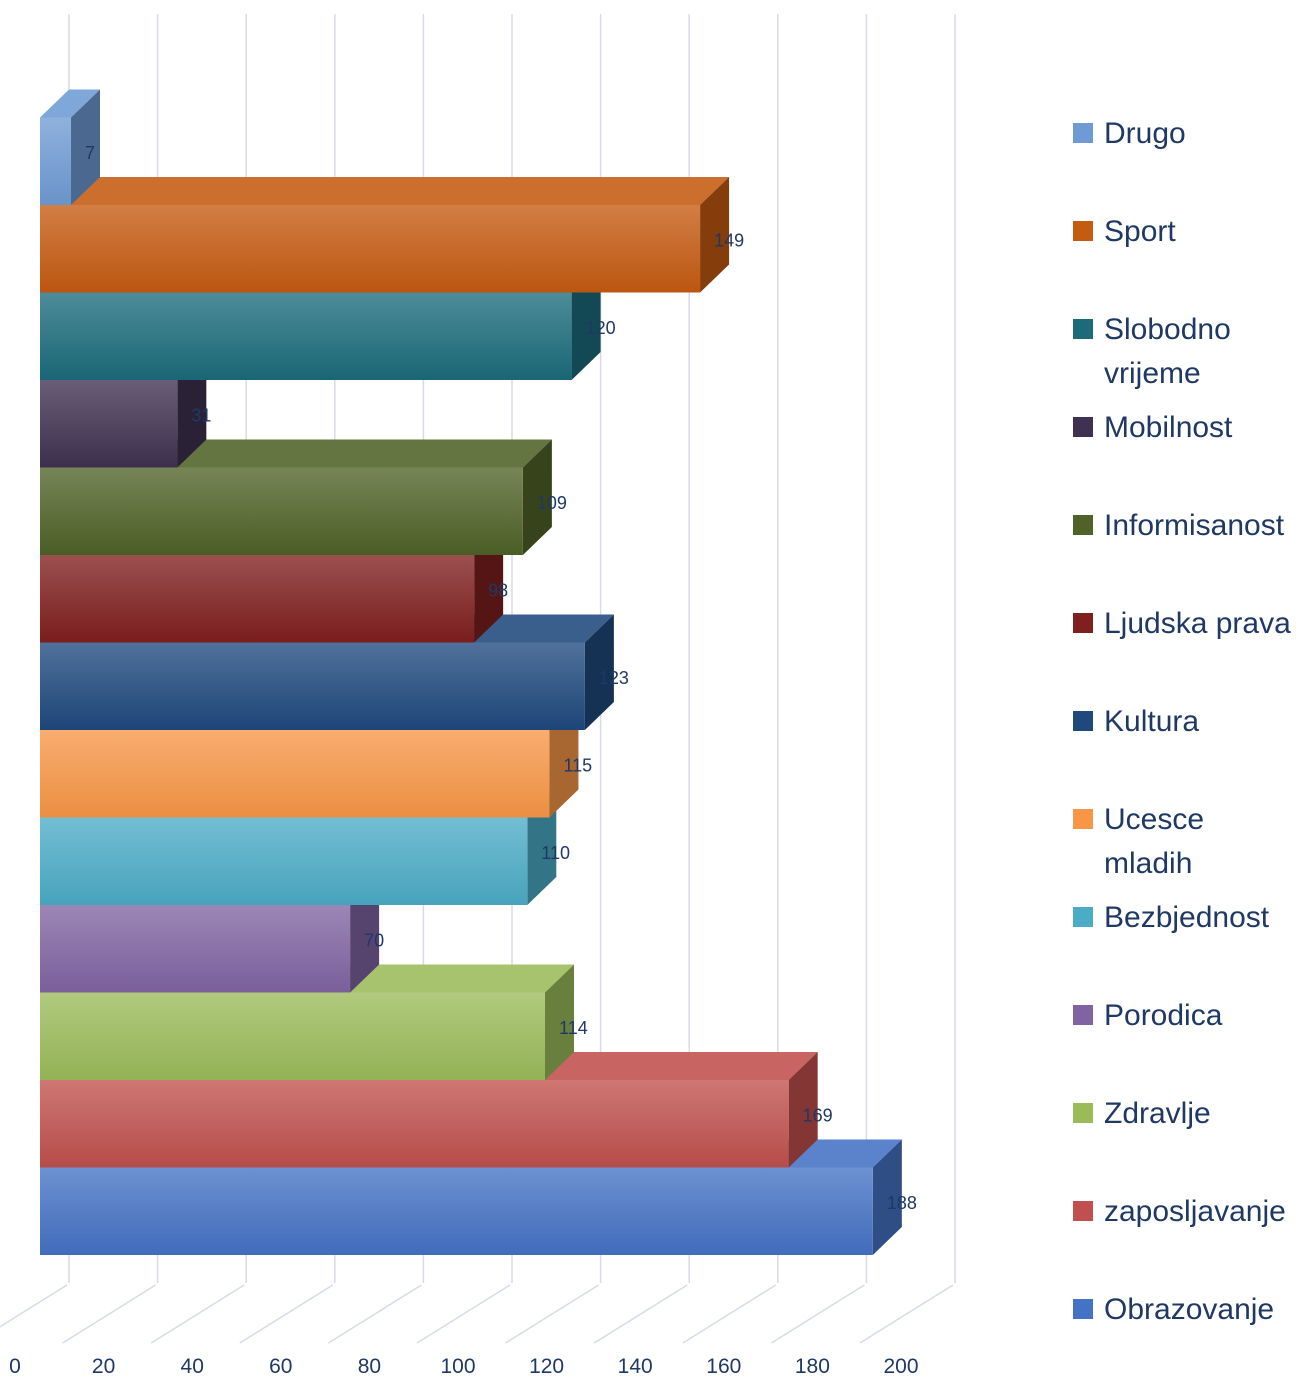 The width and height of the screenshot is (1316, 1378). What do you see at coordinates (635, 1366) in the screenshot?
I see `x-tick-label: 140` at bounding box center [635, 1366].